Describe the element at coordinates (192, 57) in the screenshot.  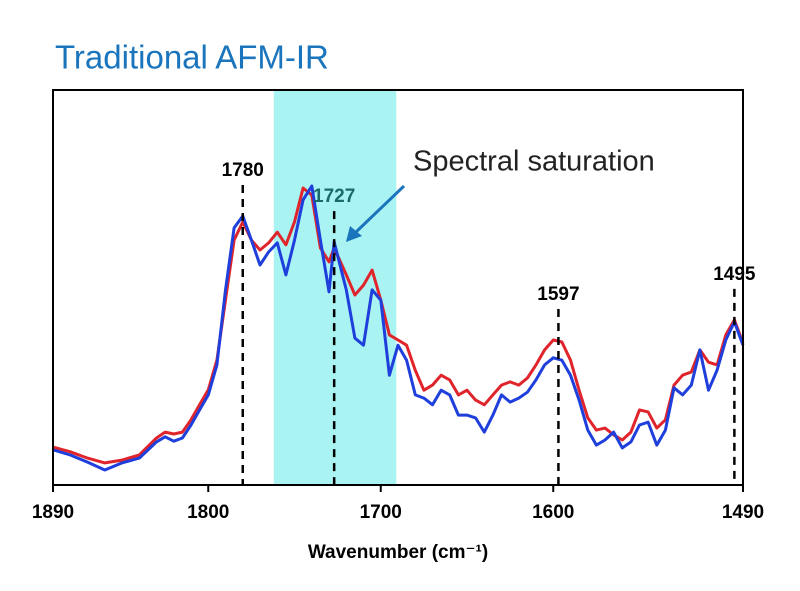
I see `chart-title: Traditional AFM-IR` at that location.